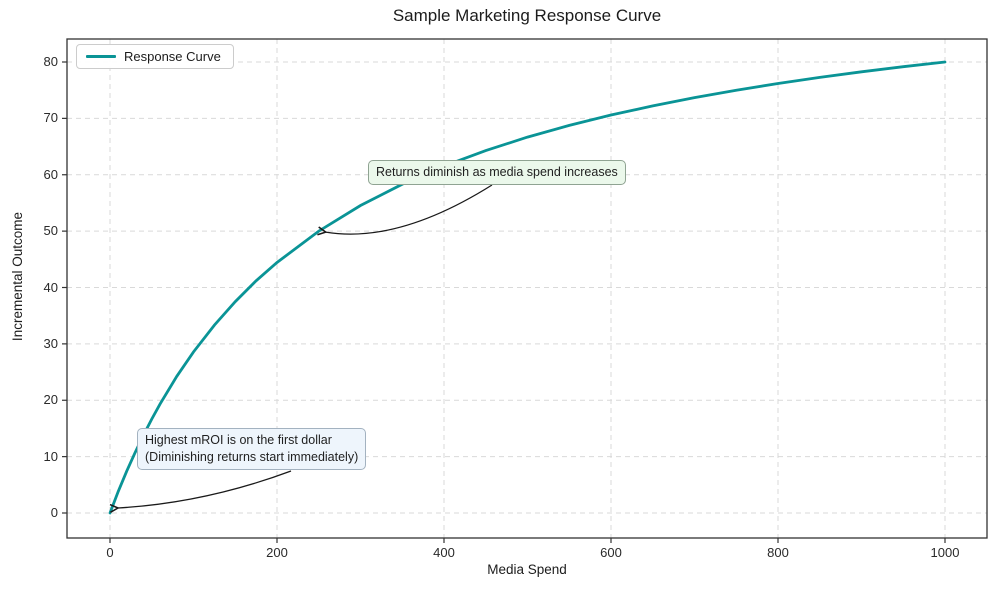 The height and width of the screenshot is (600, 1000). What do you see at coordinates (205, 489) in the screenshot?
I see `annotation-arrow-highest-mroi` at bounding box center [205, 489].